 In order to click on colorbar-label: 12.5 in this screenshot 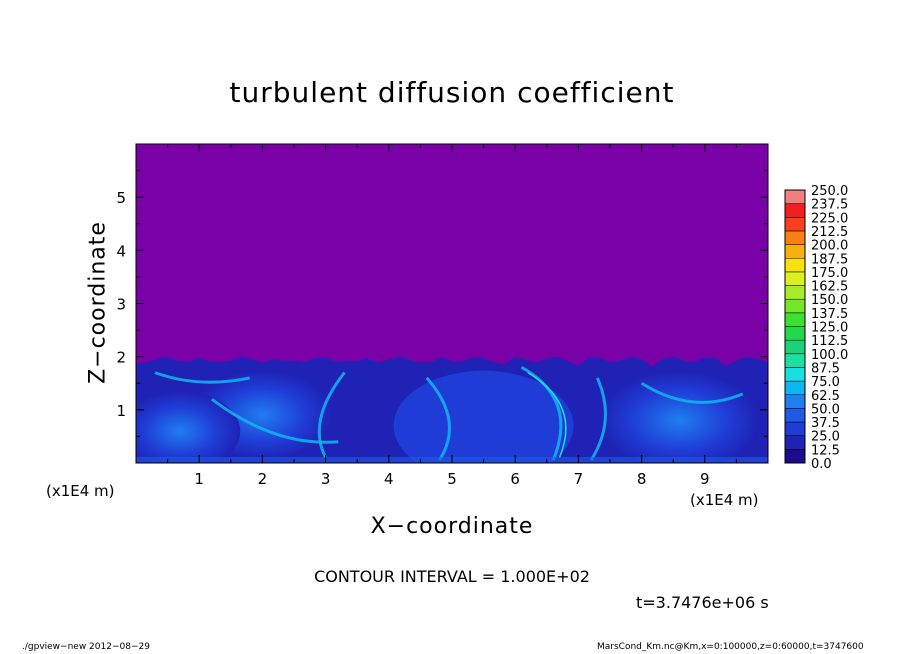, I will do `click(825, 450)`.